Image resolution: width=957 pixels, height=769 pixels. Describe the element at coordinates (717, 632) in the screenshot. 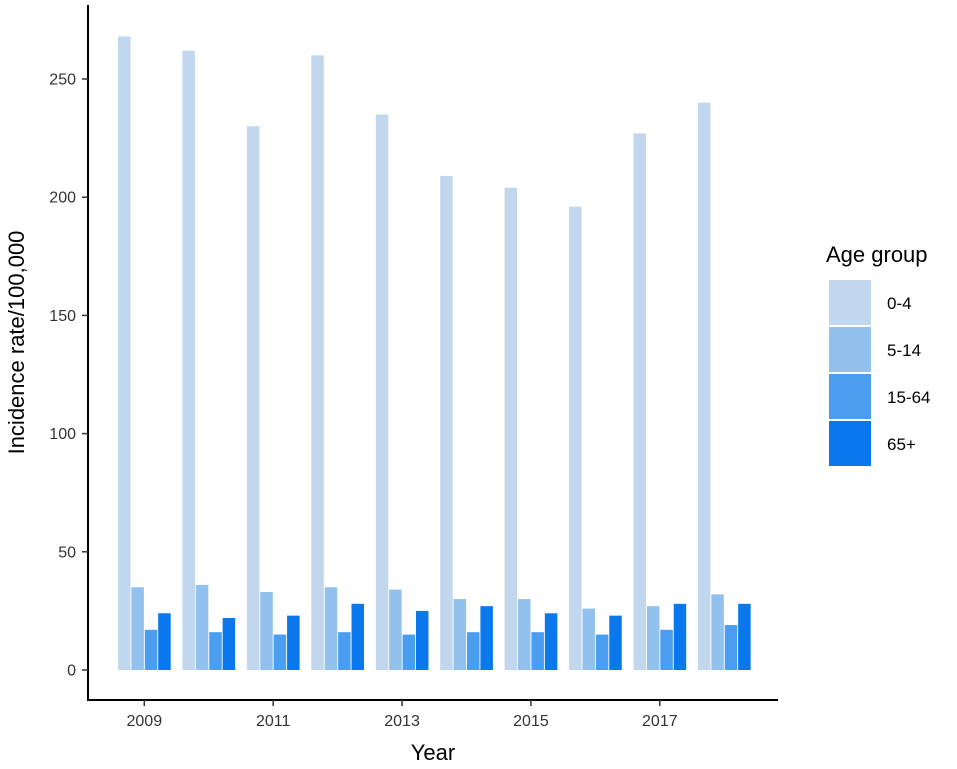

I see `bar-5-14-2018` at that location.